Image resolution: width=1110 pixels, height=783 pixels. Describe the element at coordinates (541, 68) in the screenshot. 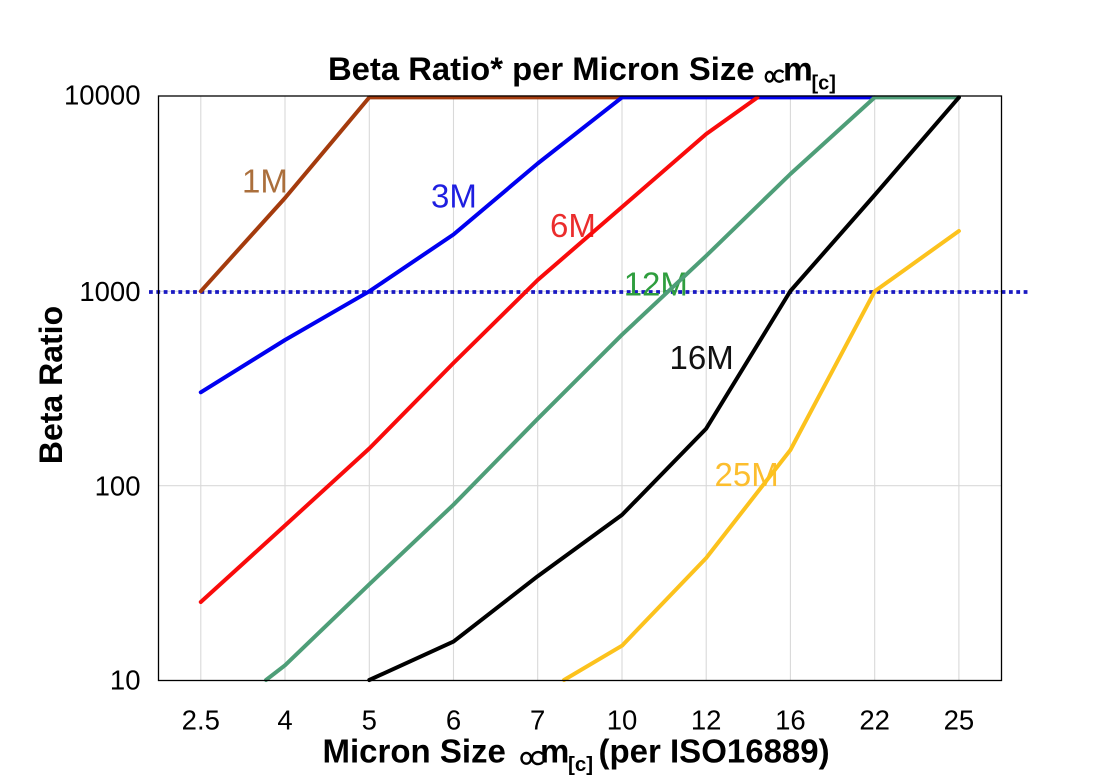

I see `svg-text: Beta Ratio* per Micron Size` at that location.